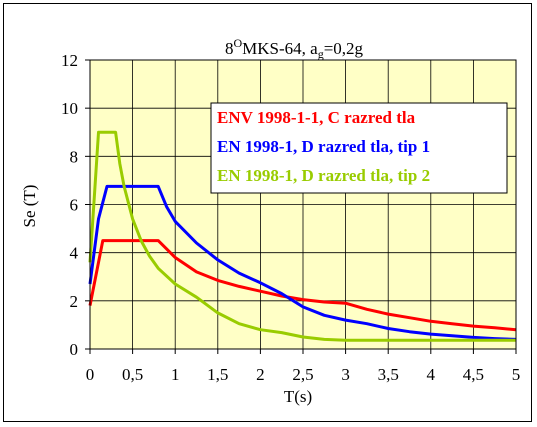 The height and width of the screenshot is (427, 537). Describe the element at coordinates (298, 396) in the screenshot. I see `x-axis-title: T(s)` at that location.